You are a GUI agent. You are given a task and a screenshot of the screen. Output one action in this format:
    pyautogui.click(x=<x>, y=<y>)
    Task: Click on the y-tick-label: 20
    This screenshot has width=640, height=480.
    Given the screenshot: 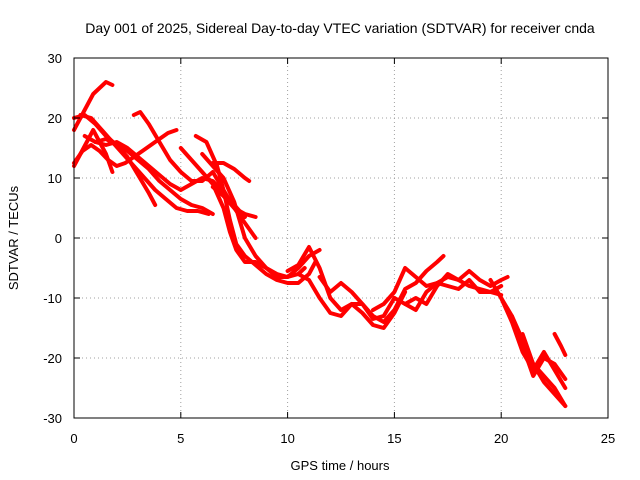 What is the action you would take?
    pyautogui.click(x=55, y=118)
    